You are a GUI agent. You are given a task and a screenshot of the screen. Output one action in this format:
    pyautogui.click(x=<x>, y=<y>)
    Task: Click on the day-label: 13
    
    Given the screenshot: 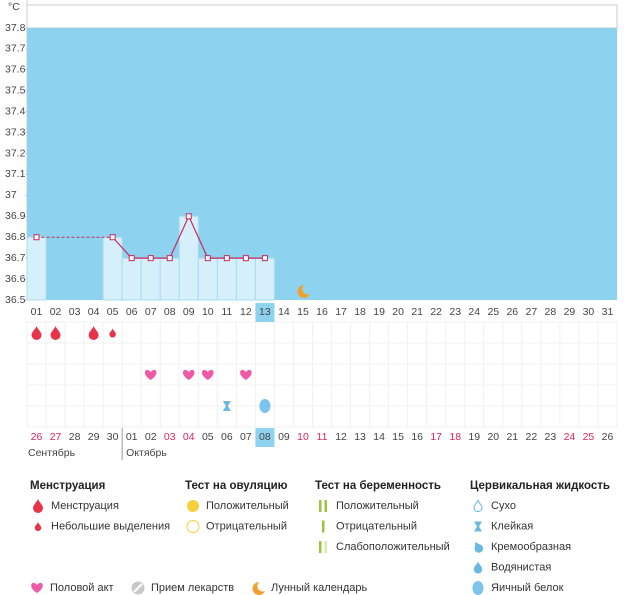 What is the action you would take?
    pyautogui.click(x=265, y=312)
    